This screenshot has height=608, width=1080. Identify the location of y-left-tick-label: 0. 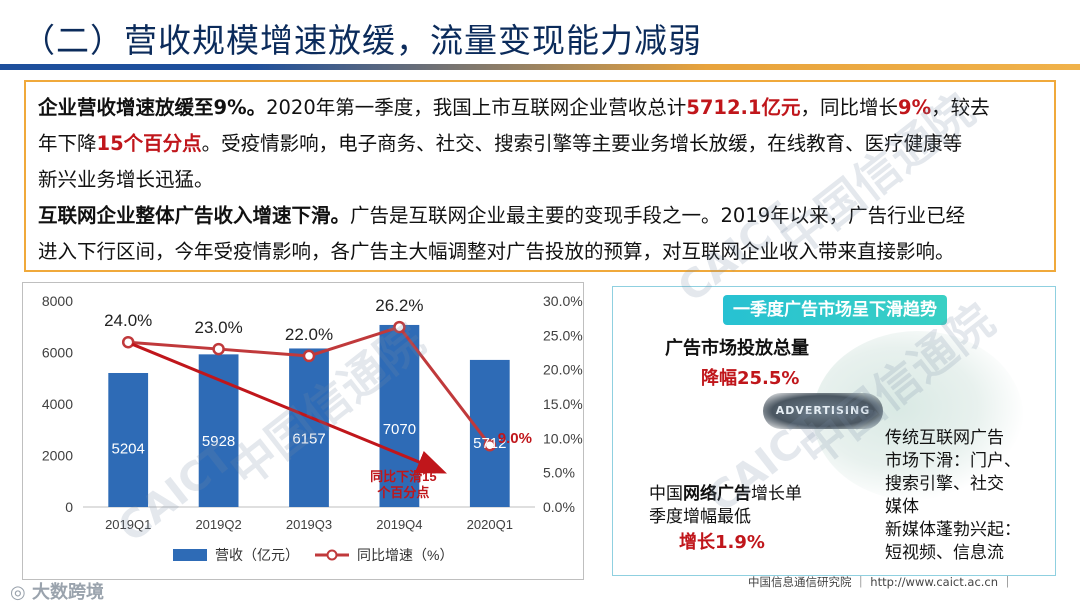
(69, 507).